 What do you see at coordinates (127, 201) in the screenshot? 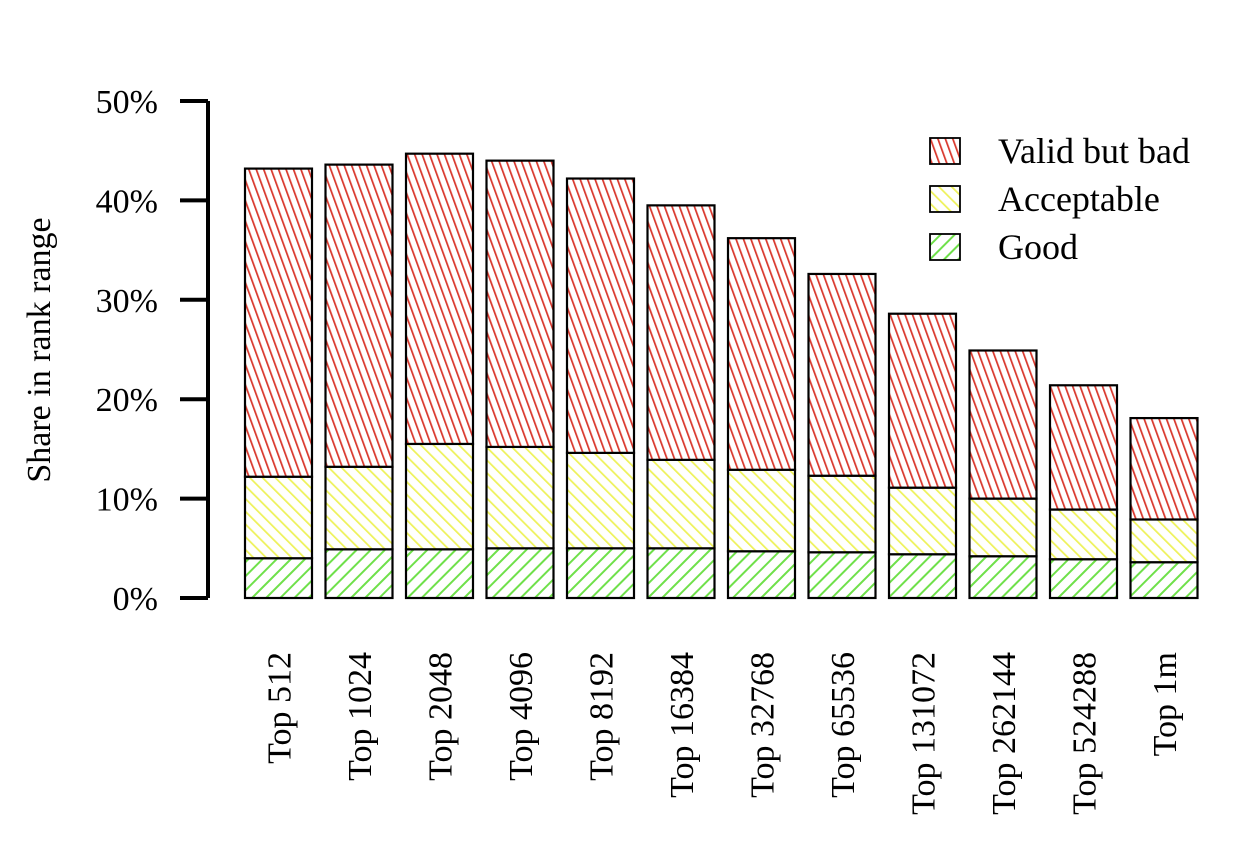
I see `y-tick-label: 40%` at bounding box center [127, 201].